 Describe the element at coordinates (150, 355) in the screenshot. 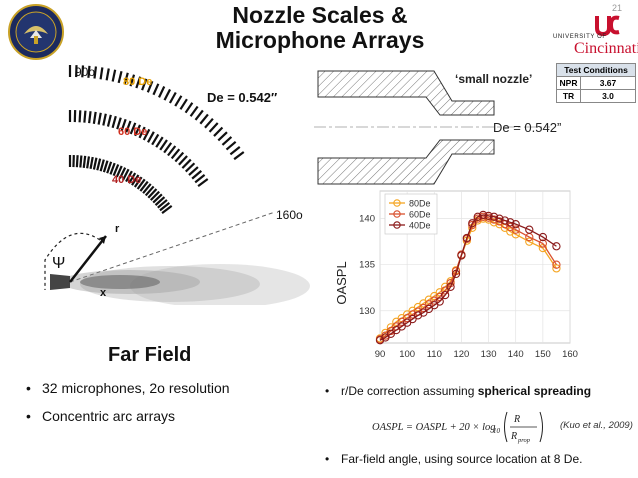

I see `far-field-label: Far Field` at that location.